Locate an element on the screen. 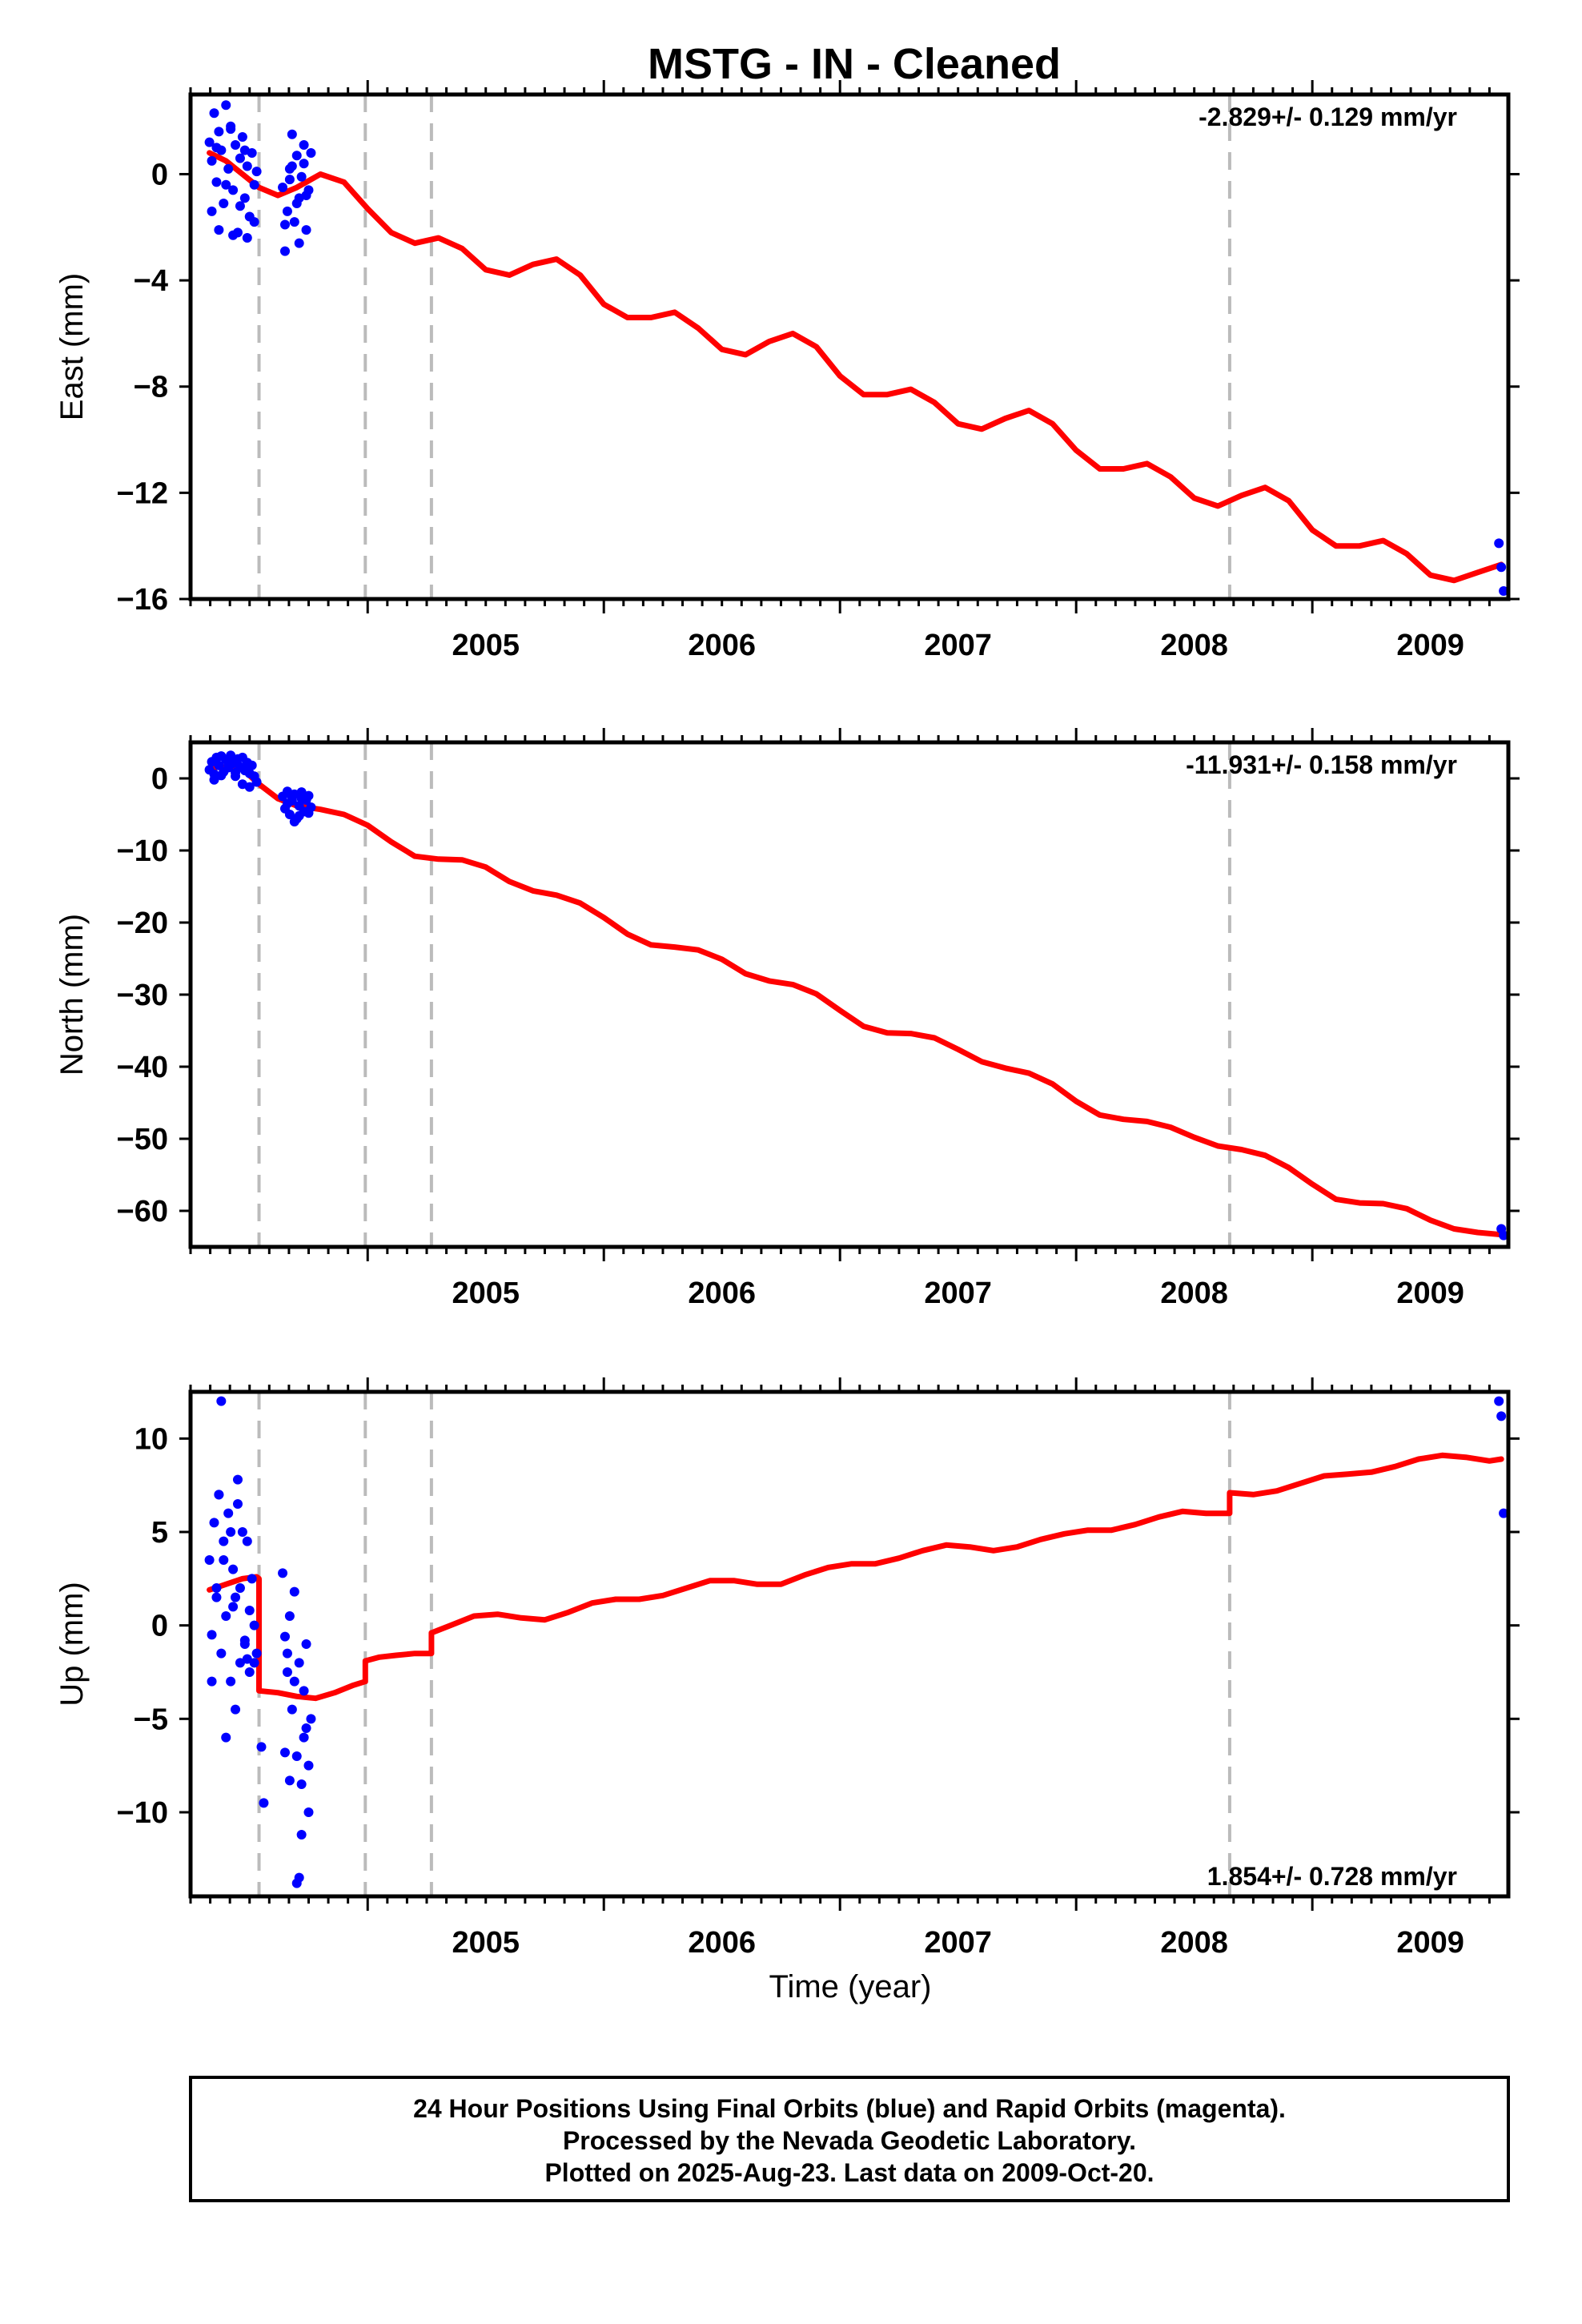  figure-title: MSTG - IN - Cleaned is located at coordinates (854, 64).